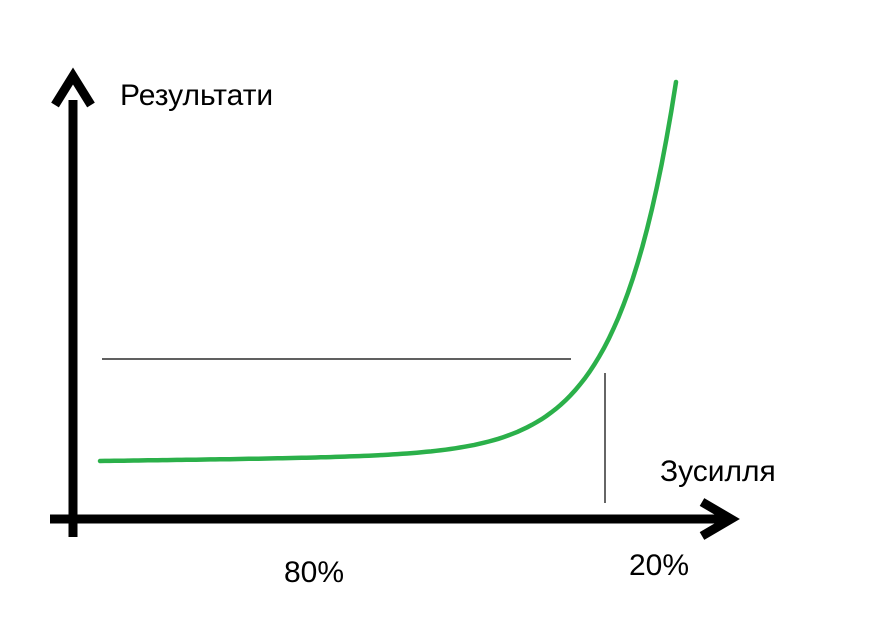 Image resolution: width=881 pixels, height=631 pixels. I want to click on x-axis-arrowhead, so click(719, 519).